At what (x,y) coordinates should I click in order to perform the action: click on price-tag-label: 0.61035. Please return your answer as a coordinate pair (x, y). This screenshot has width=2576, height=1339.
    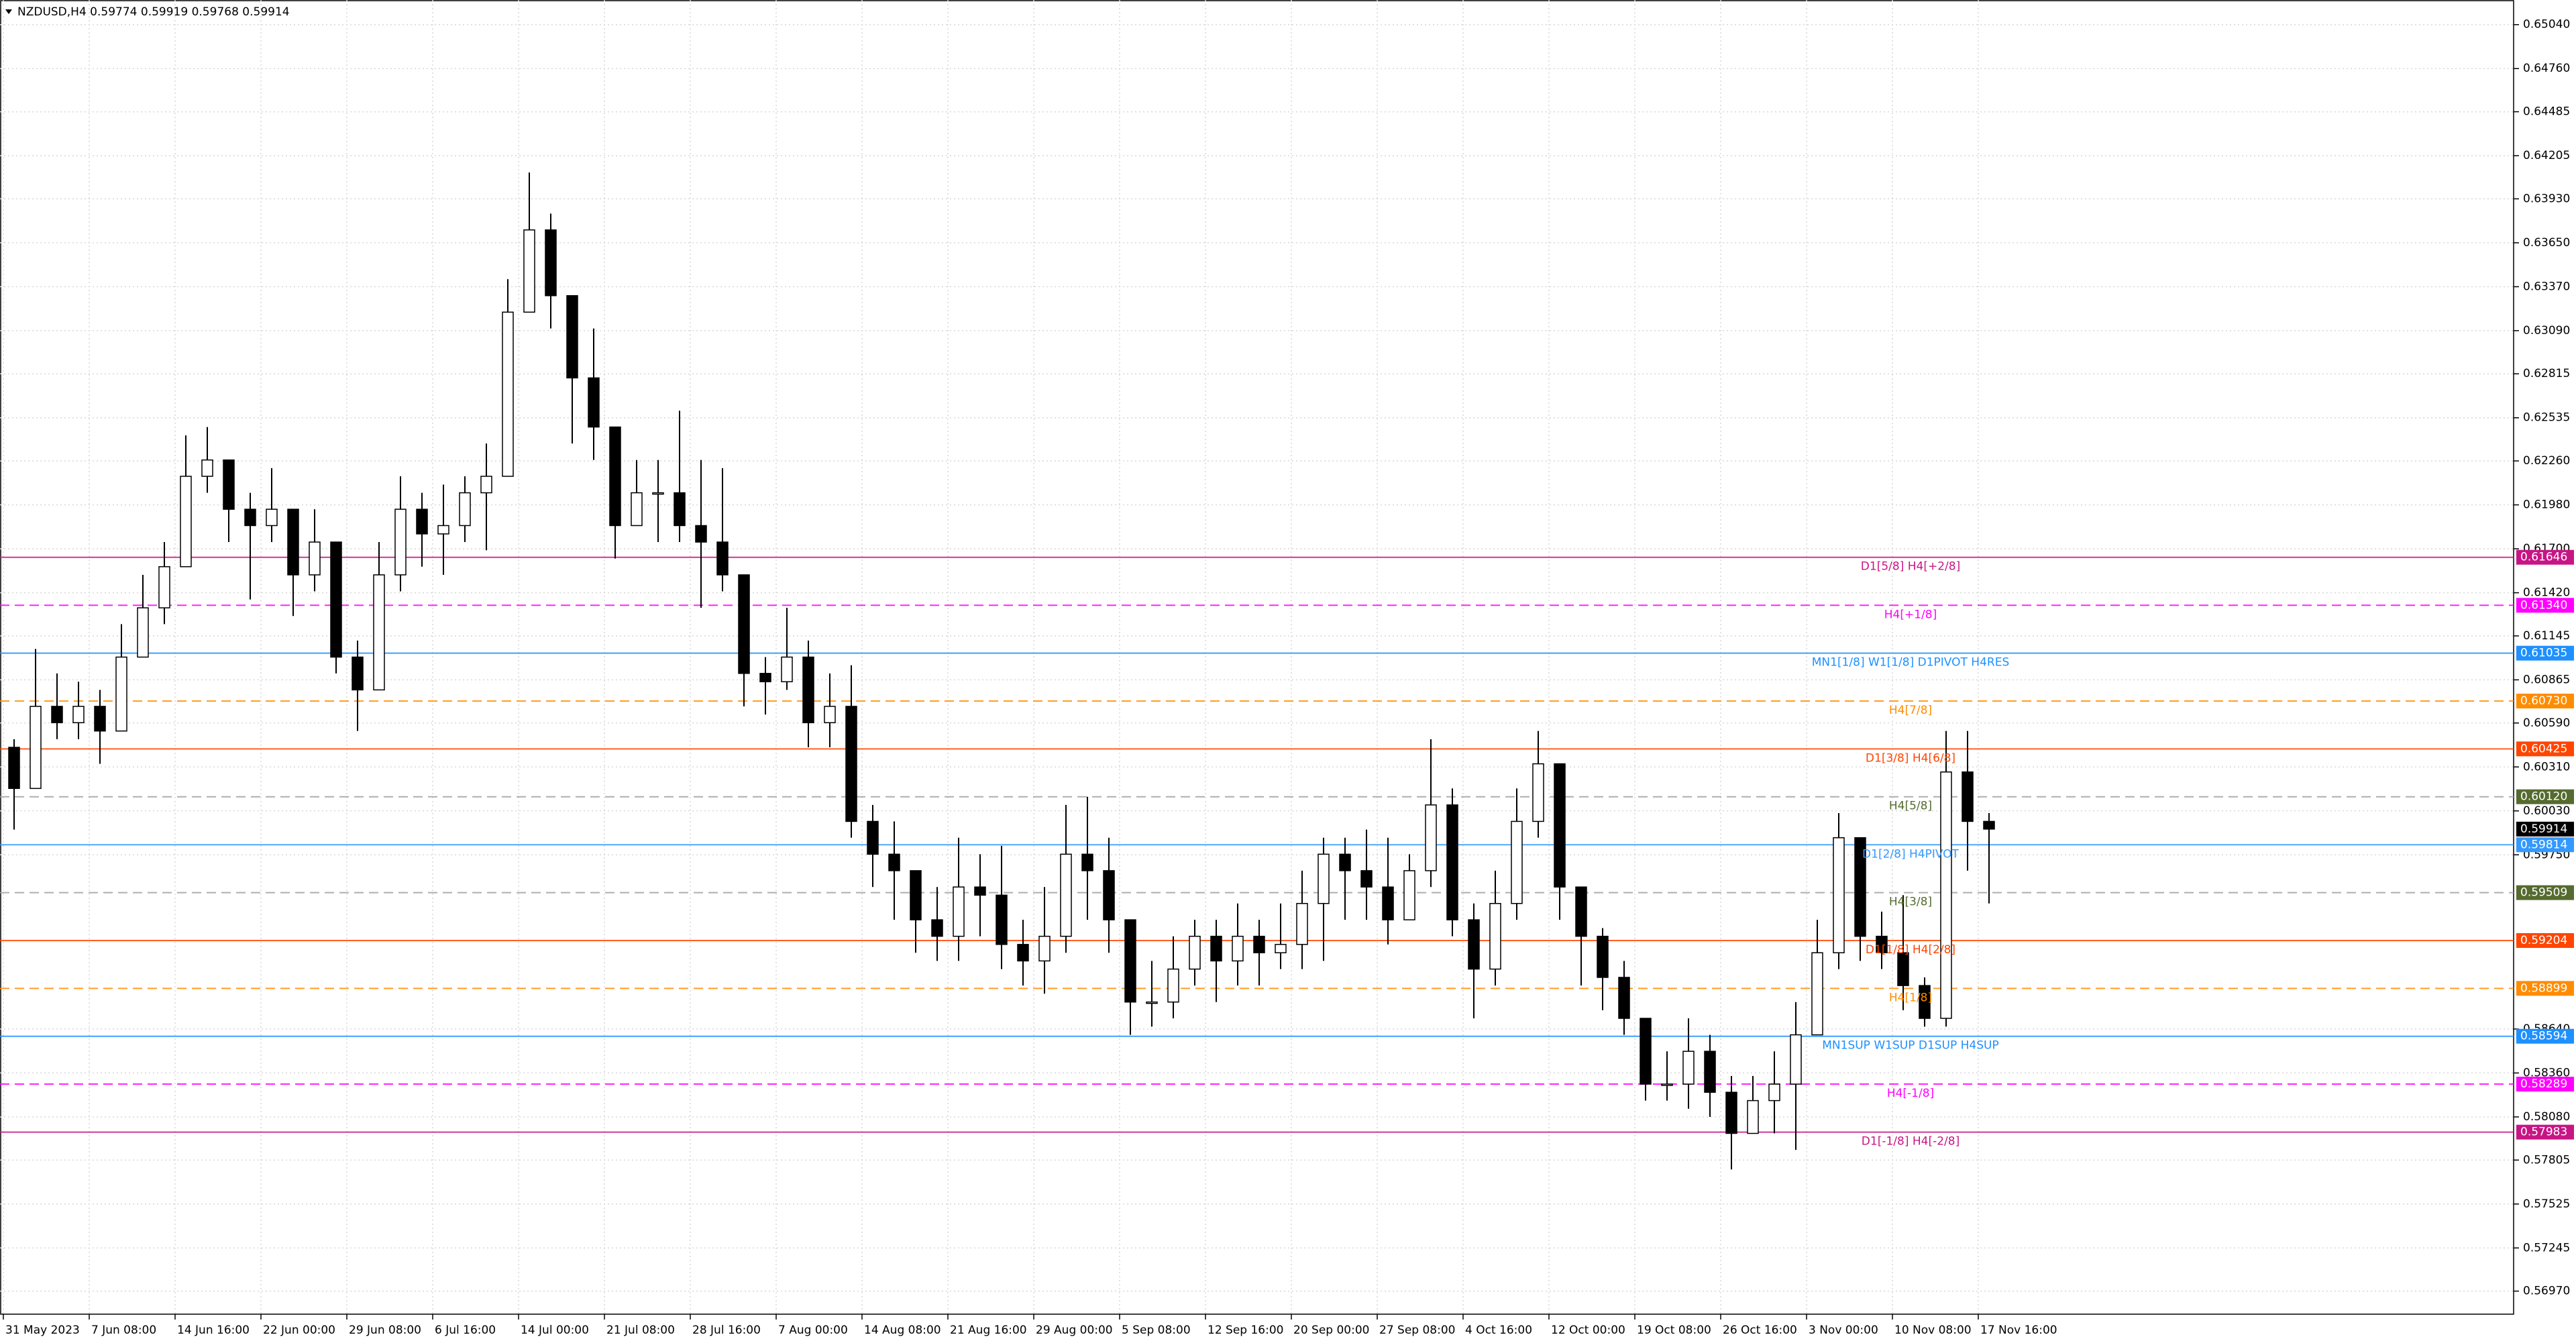
    Looking at the image, I should click on (2543, 653).